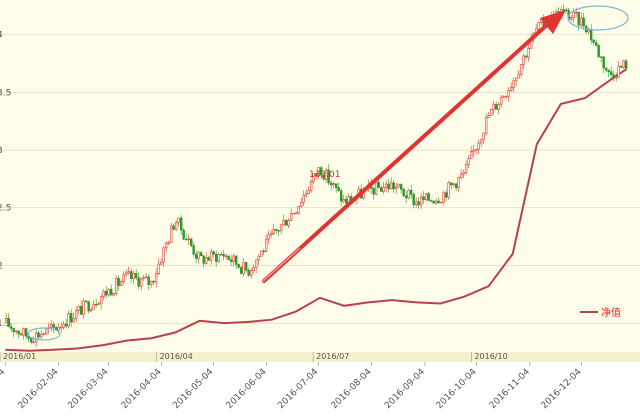 The height and width of the screenshot is (419, 640). Describe the element at coordinates (600, 312) in the screenshot. I see `legend: 净值` at that location.